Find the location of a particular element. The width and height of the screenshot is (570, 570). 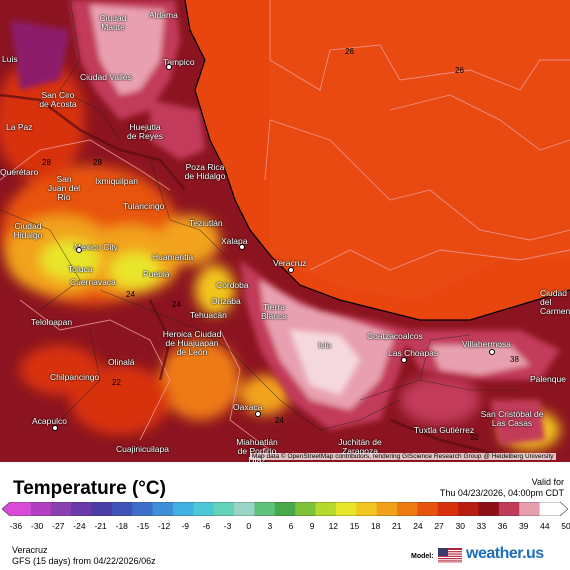

city-label-toluca: Toluca is located at coordinates (80, 269).